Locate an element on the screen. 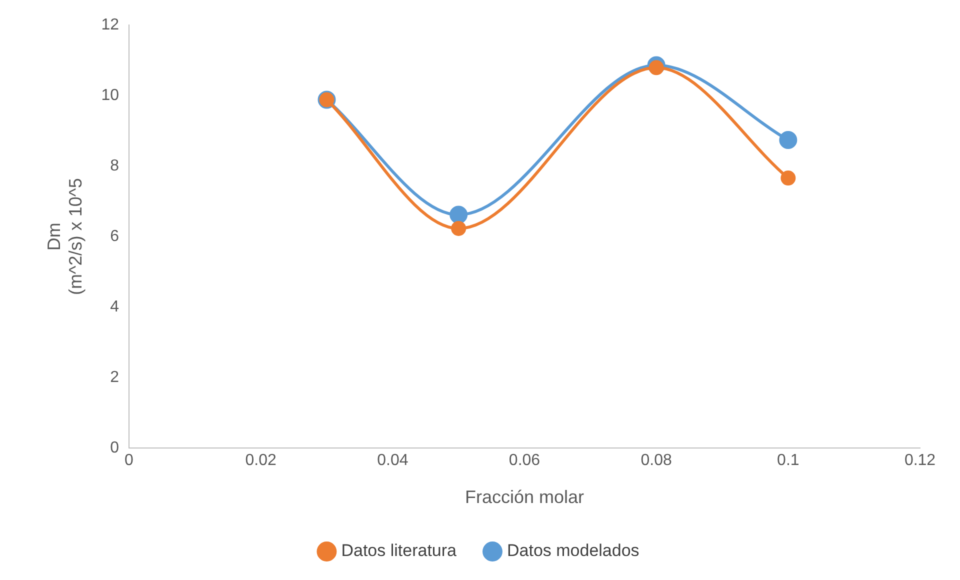 This screenshot has height=580, width=960. x-axis-title: Fracción molar is located at coordinates (524, 497).